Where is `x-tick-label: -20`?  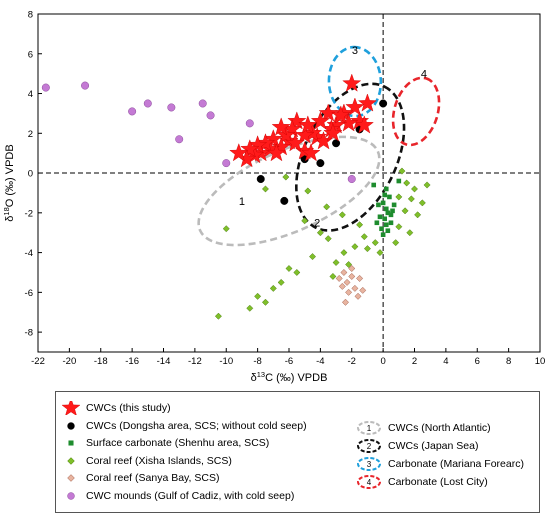
x-tick-label: -20 is located at coordinates (70, 361).